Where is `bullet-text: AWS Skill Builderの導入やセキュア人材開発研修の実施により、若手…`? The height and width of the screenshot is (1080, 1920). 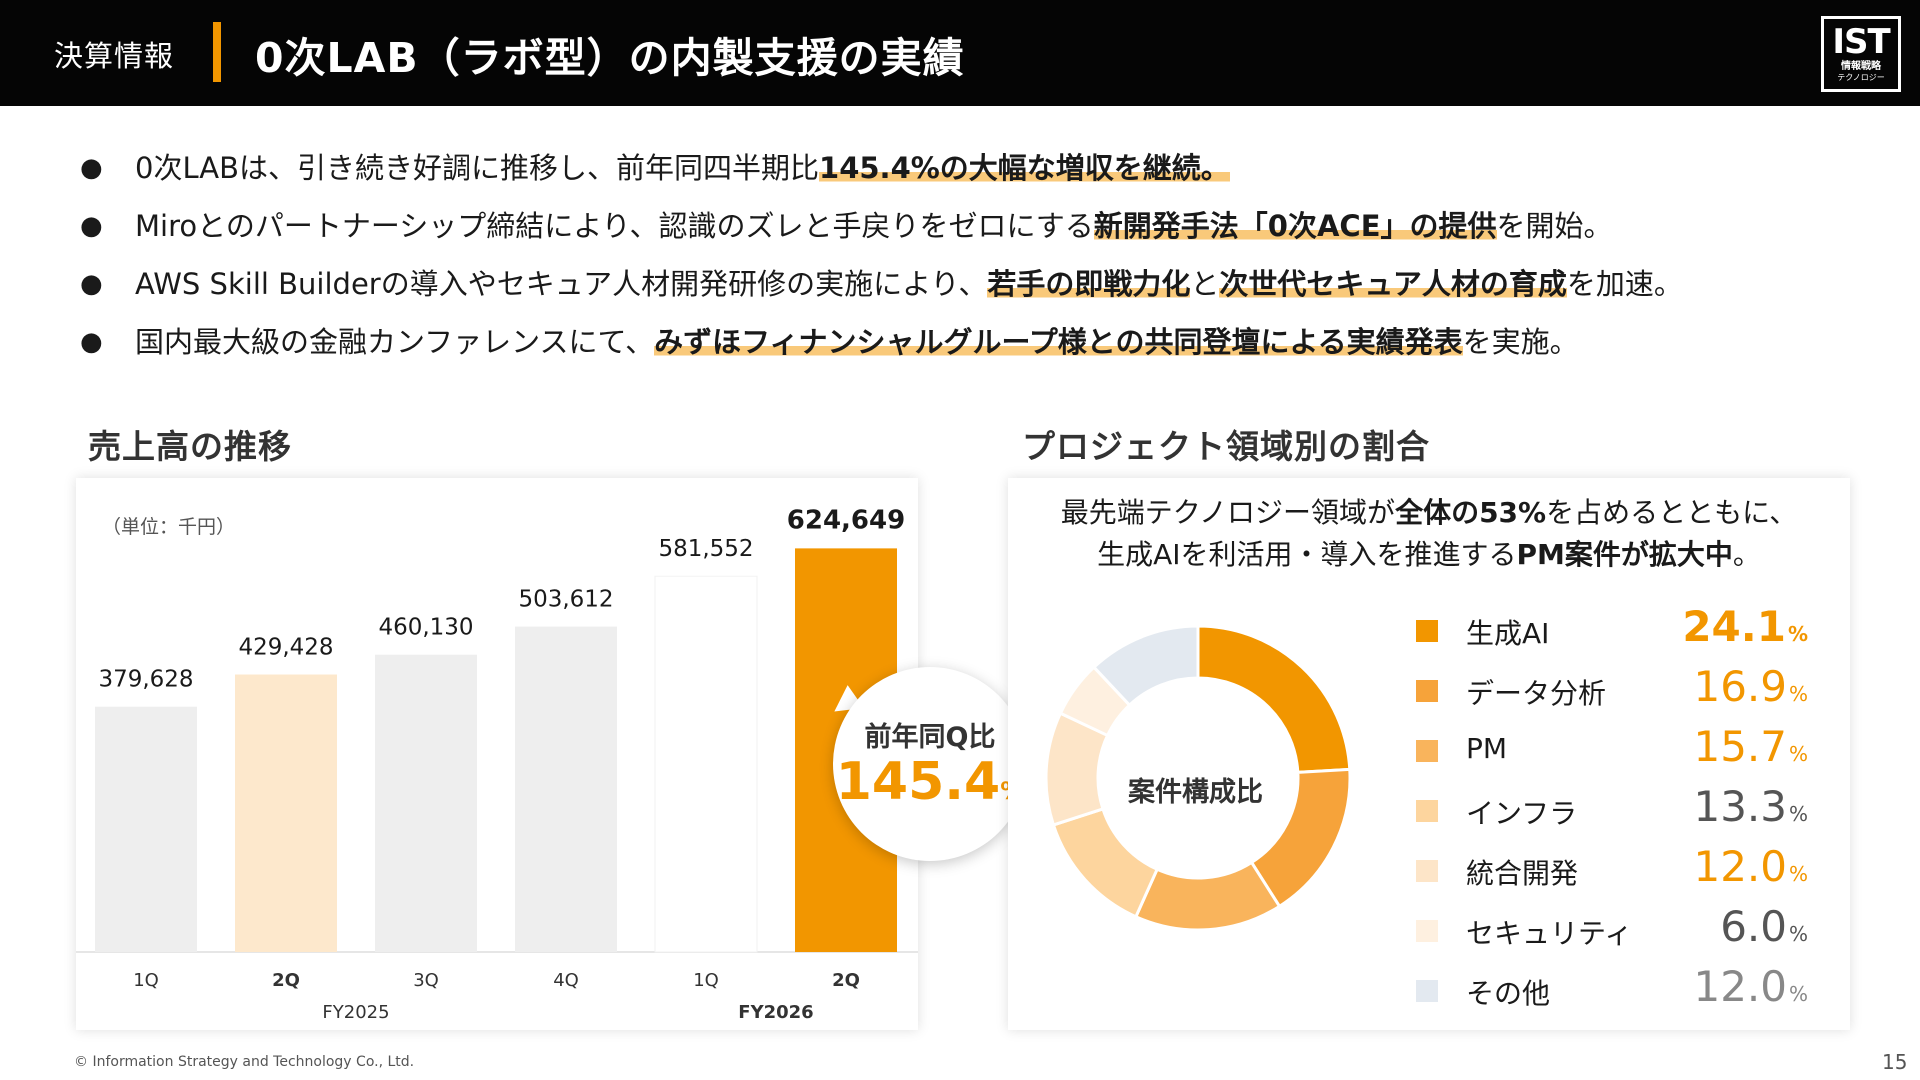 bullet-text: AWS Skill Builderの導入やセキュア人材開発研修の実施により、若手… is located at coordinates (909, 284).